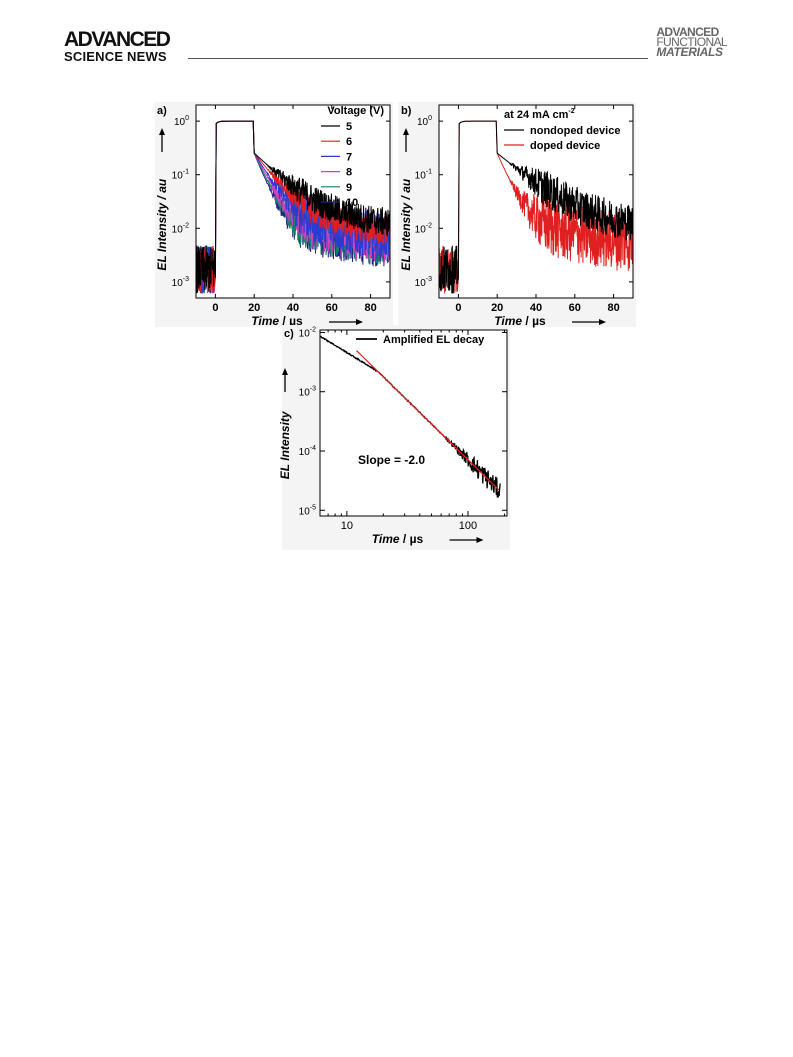  I want to click on legend-label: 8, so click(349, 173).